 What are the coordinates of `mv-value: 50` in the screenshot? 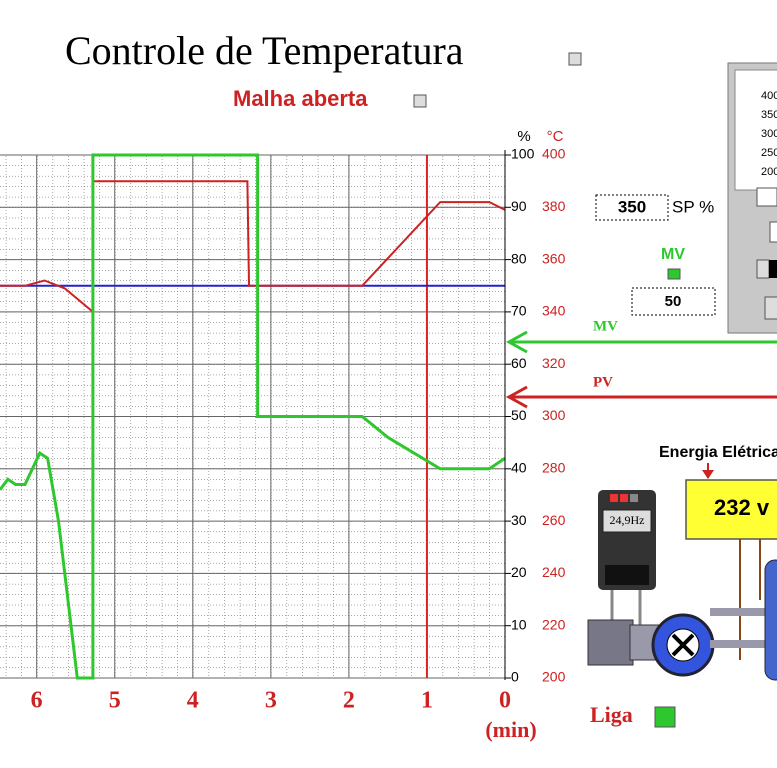 It's located at (673, 301).